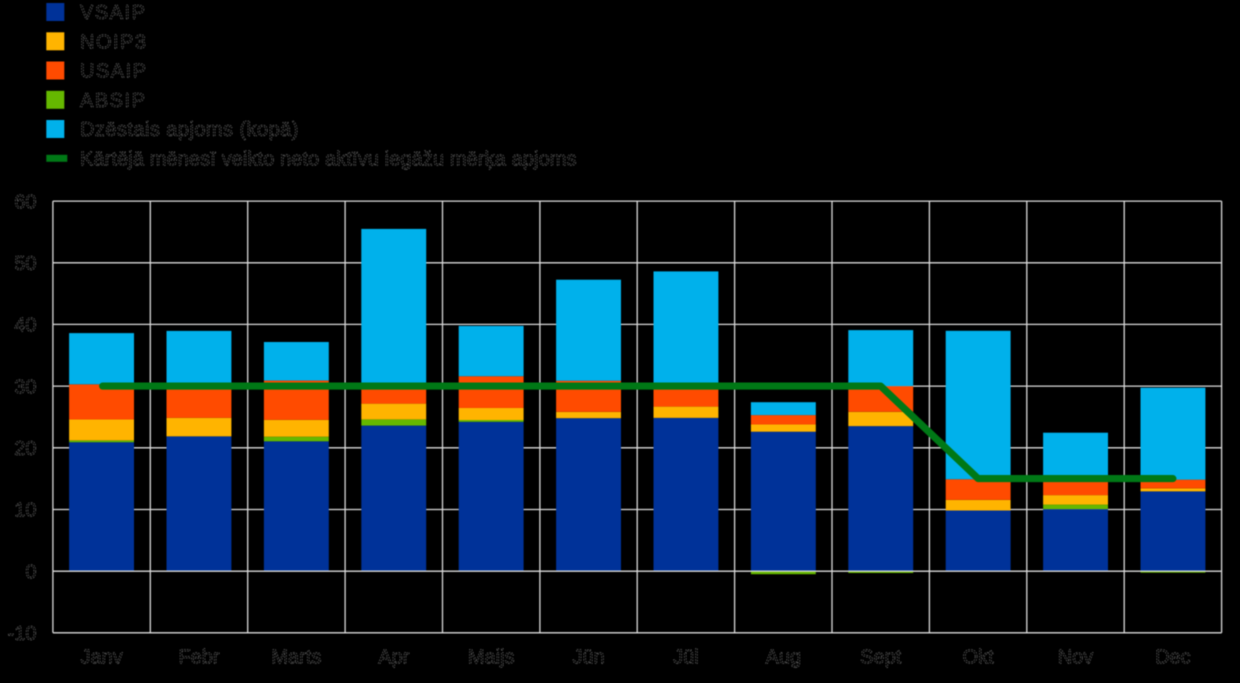 This screenshot has height=683, width=1240. Describe the element at coordinates (114, 43) in the screenshot. I see `svg-text: NOIP3` at that location.